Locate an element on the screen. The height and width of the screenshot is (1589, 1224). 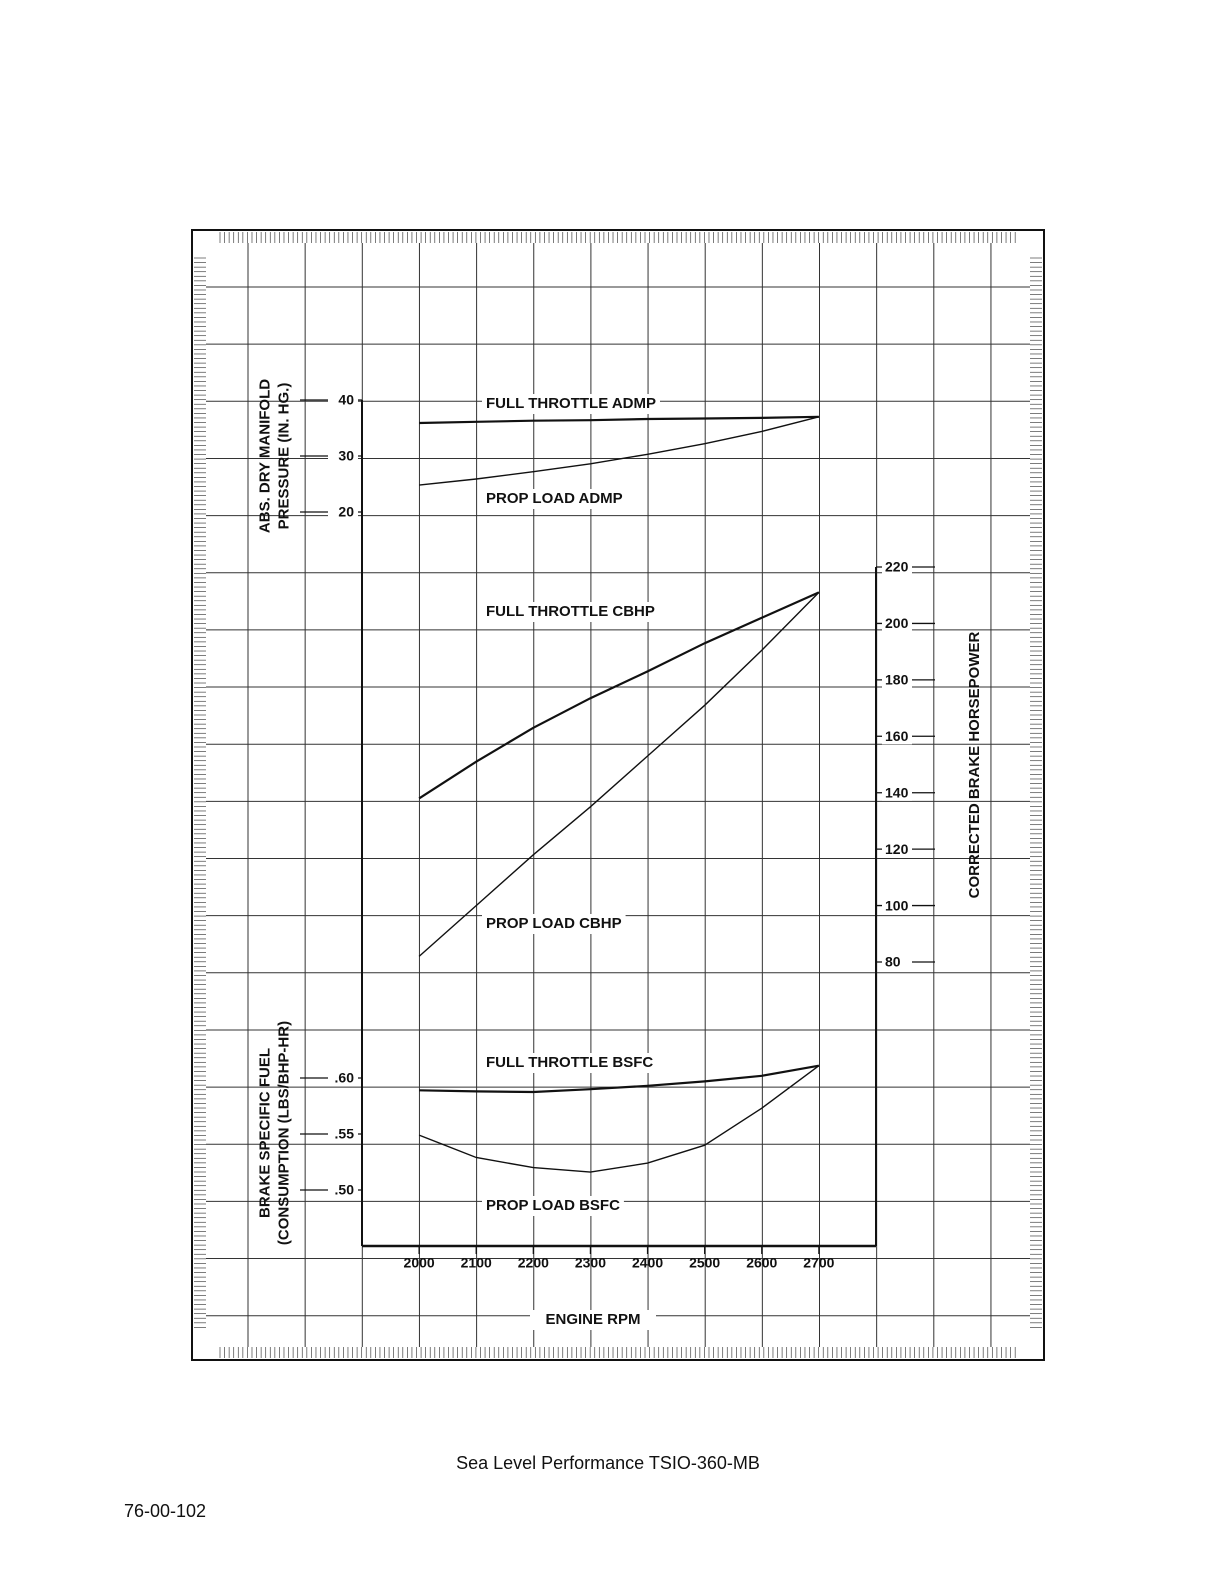
y-axis-label-line: CORRECTED BRAKE HORSEPOWER is located at coordinates (974, 764).